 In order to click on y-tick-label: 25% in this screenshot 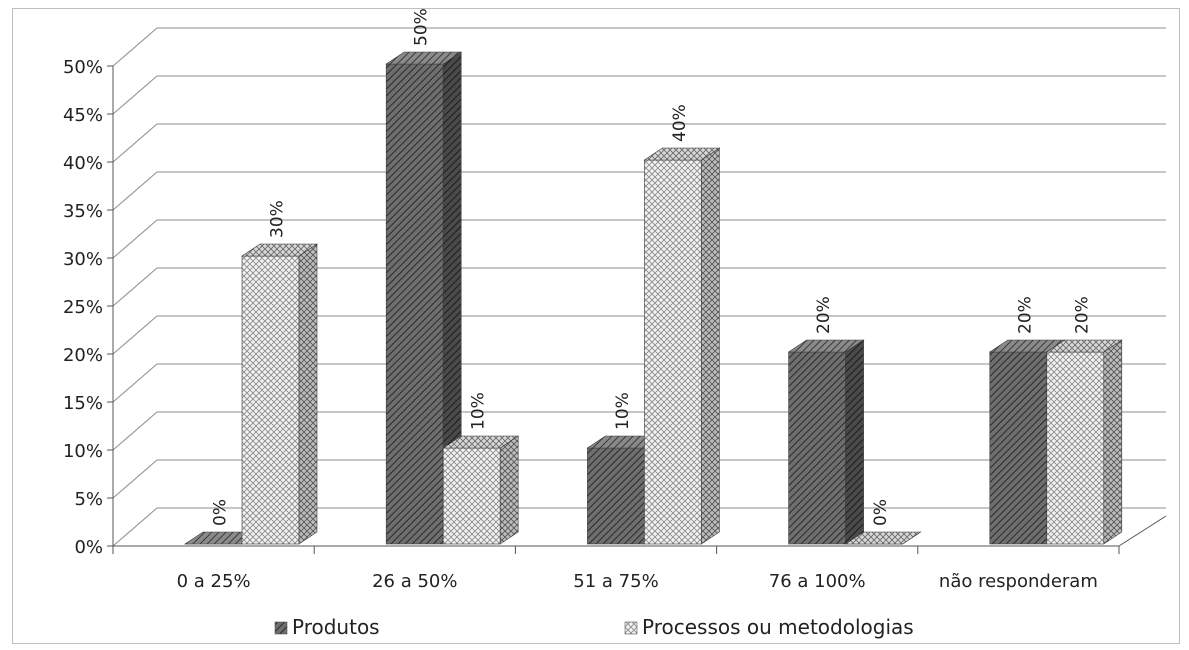, I will do `click(83, 307)`.